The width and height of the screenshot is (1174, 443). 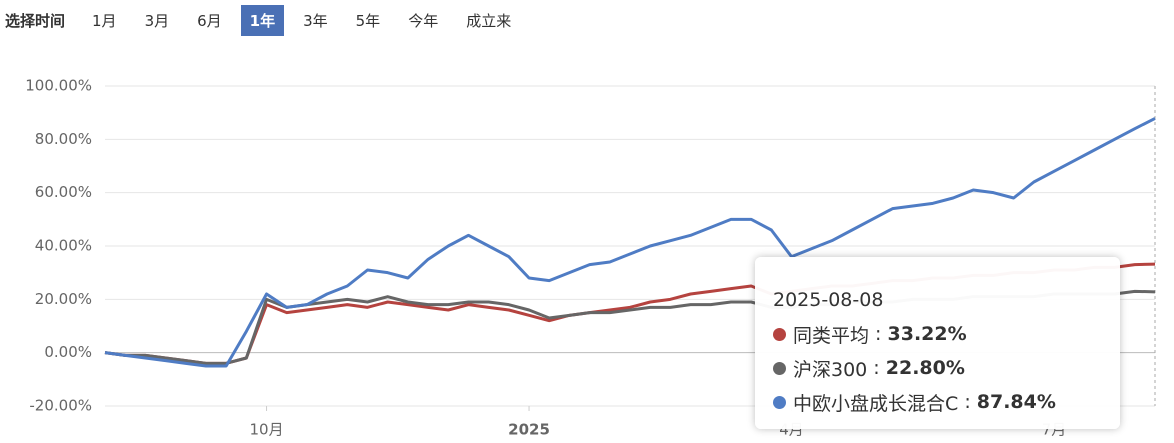 What do you see at coordinates (35, 20) in the screenshot?
I see `toolbar-label: 选择时间` at bounding box center [35, 20].